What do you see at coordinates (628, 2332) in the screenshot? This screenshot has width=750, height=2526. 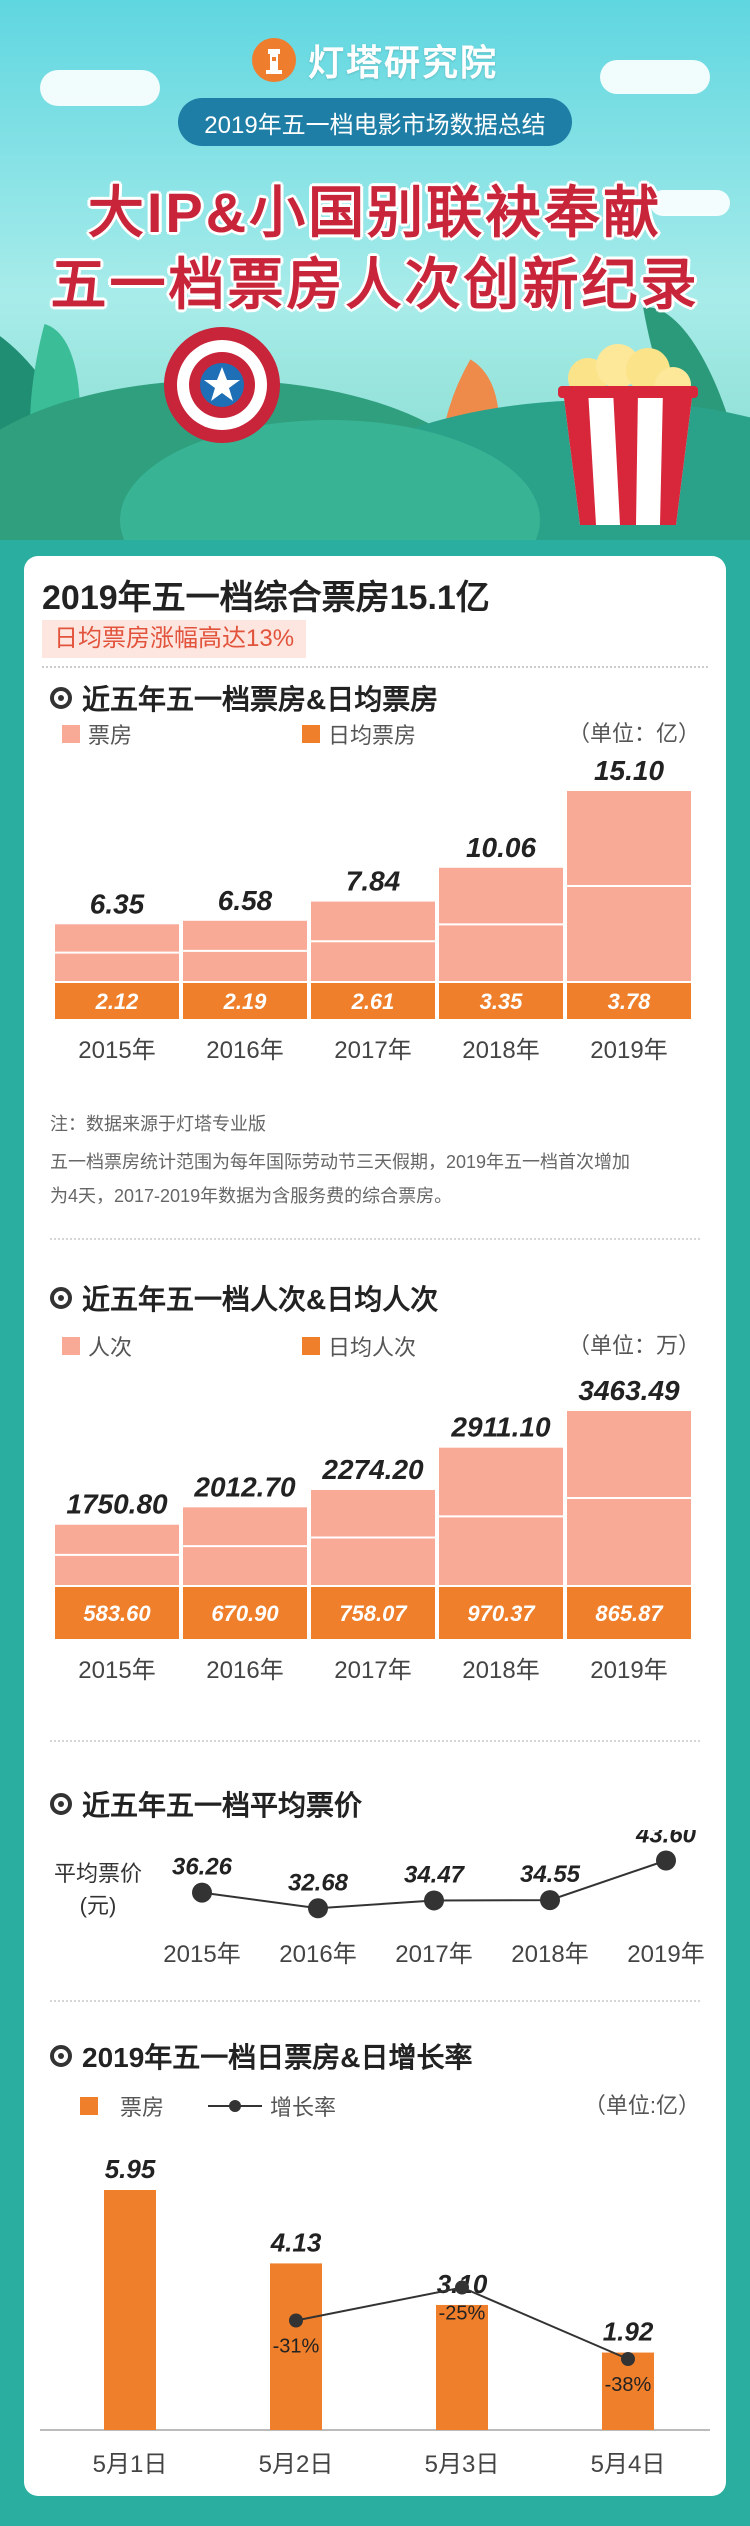 I see `daily-bar-value: 1.92` at bounding box center [628, 2332].